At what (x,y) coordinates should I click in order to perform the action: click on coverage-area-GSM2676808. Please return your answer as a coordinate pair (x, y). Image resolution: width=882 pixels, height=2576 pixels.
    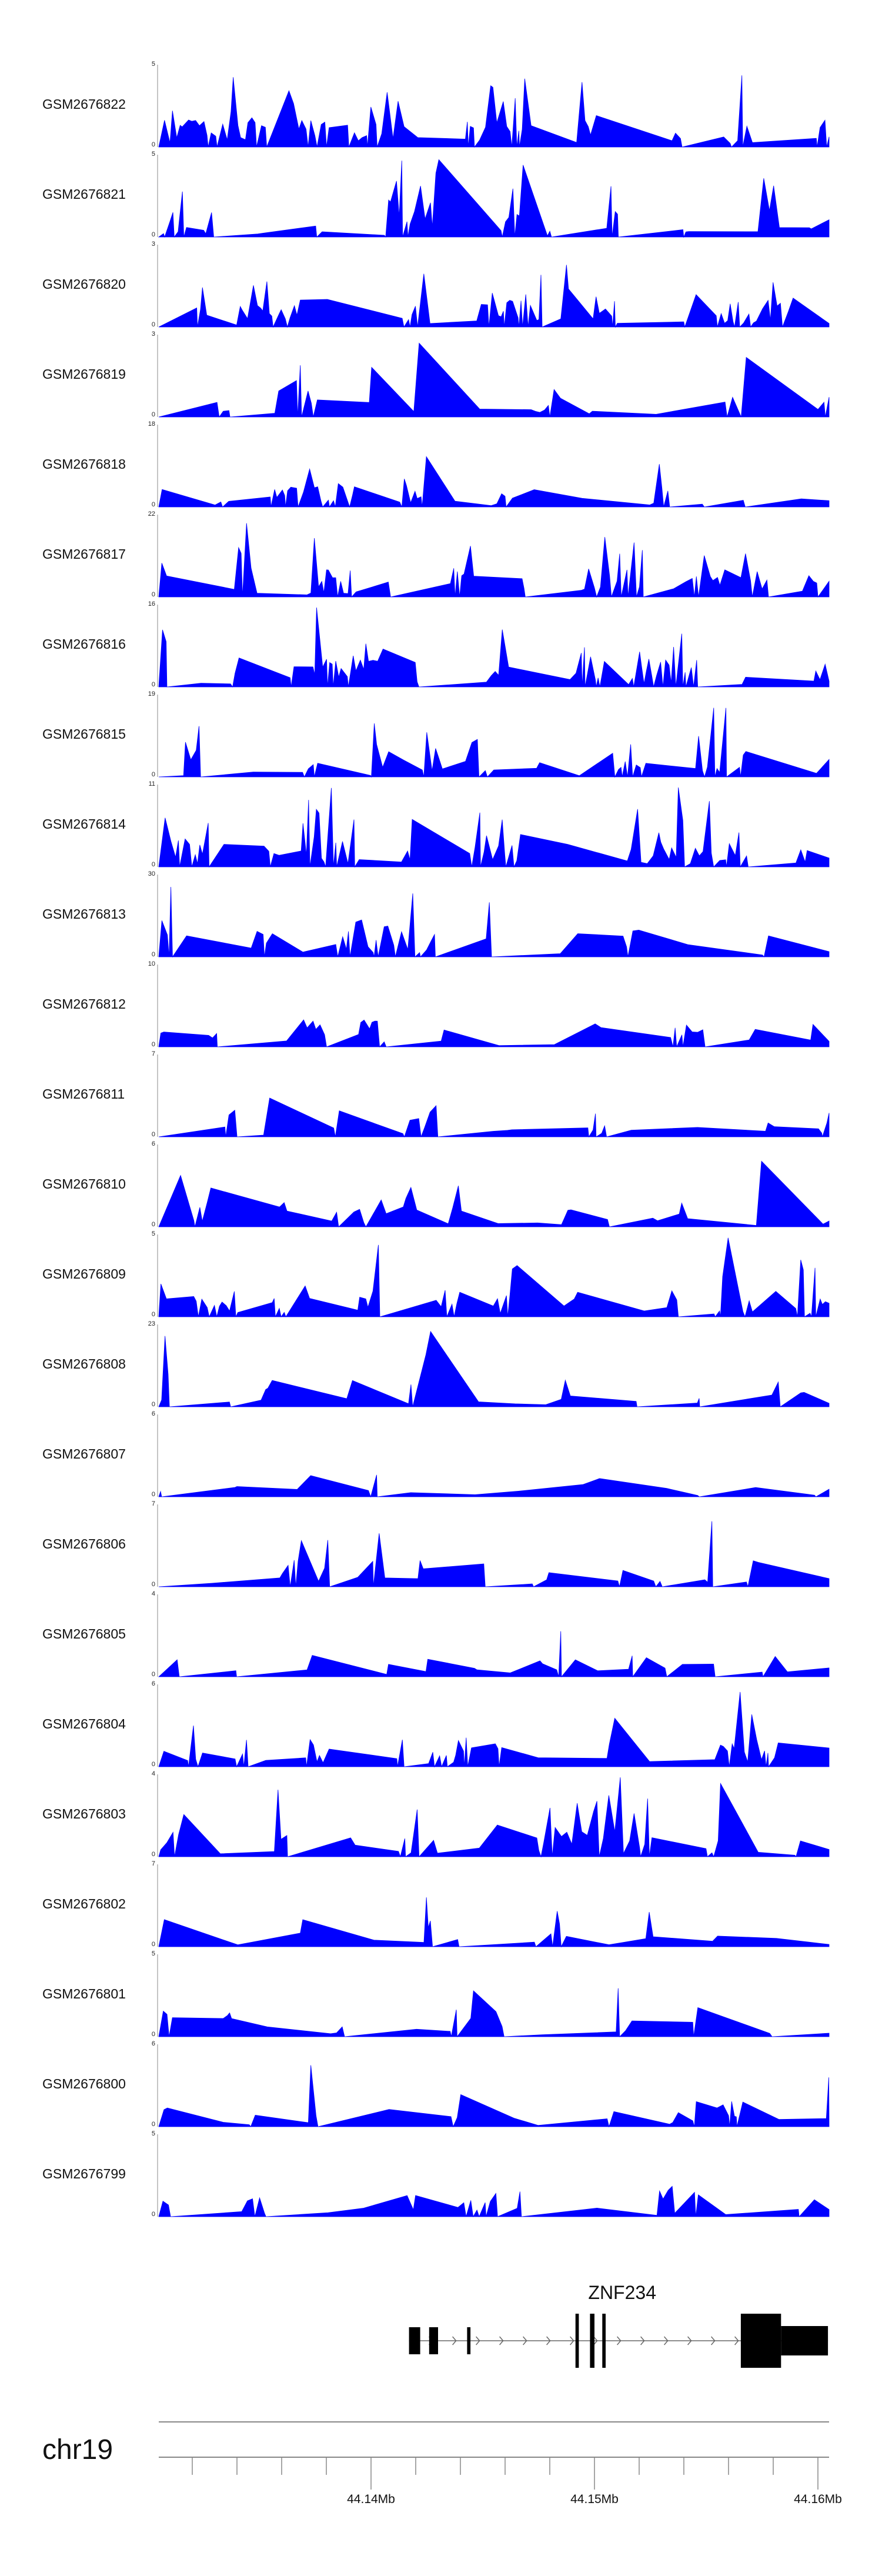
    Looking at the image, I should click on (494, 1368).